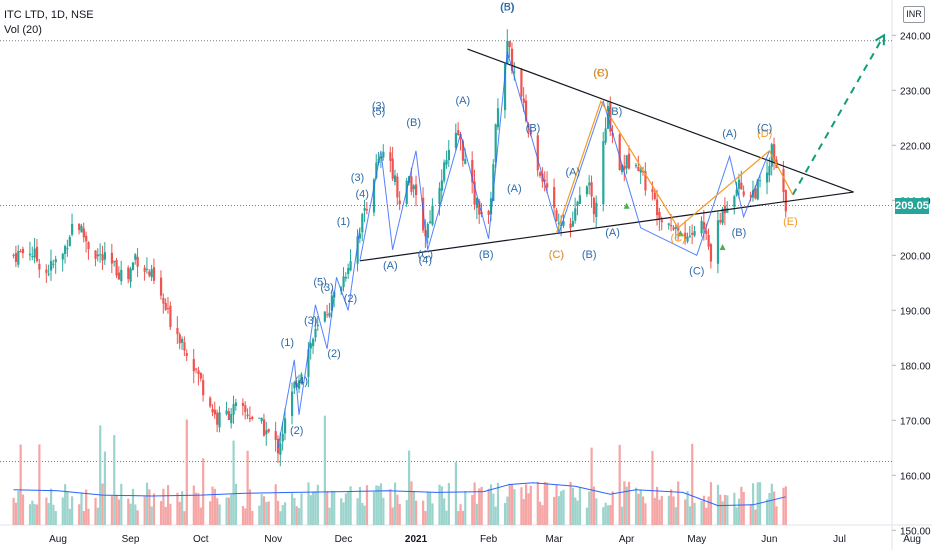 This screenshot has width=932, height=555. What do you see at coordinates (201, 539) in the screenshot?
I see `x-tick-label: Oct` at bounding box center [201, 539].